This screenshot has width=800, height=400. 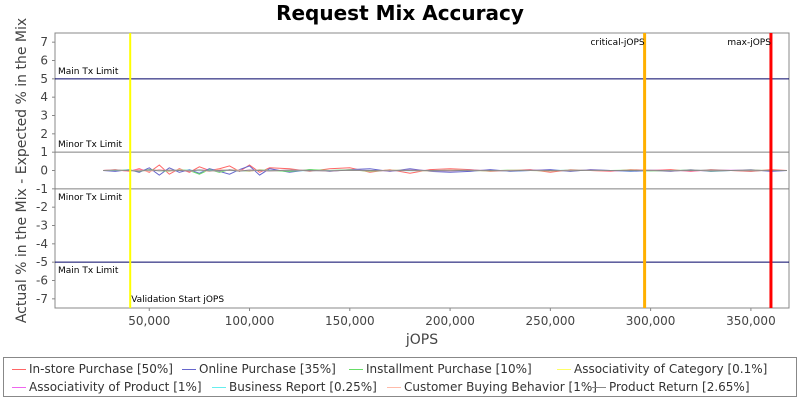 What do you see at coordinates (617, 43) in the screenshot?
I see `marker-label: critical-jOPS` at bounding box center [617, 43].